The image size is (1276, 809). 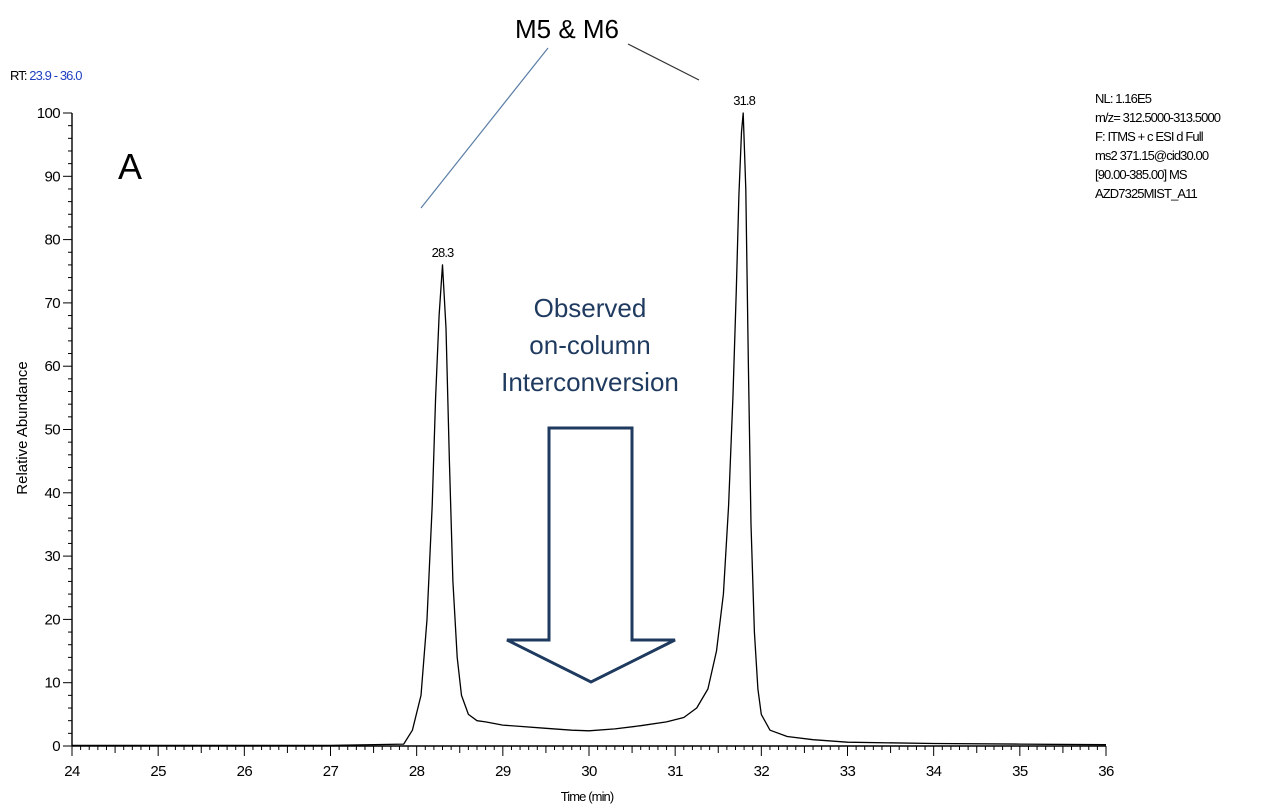 What do you see at coordinates (53, 176) in the screenshot?
I see `y-tick-label: 90` at bounding box center [53, 176].